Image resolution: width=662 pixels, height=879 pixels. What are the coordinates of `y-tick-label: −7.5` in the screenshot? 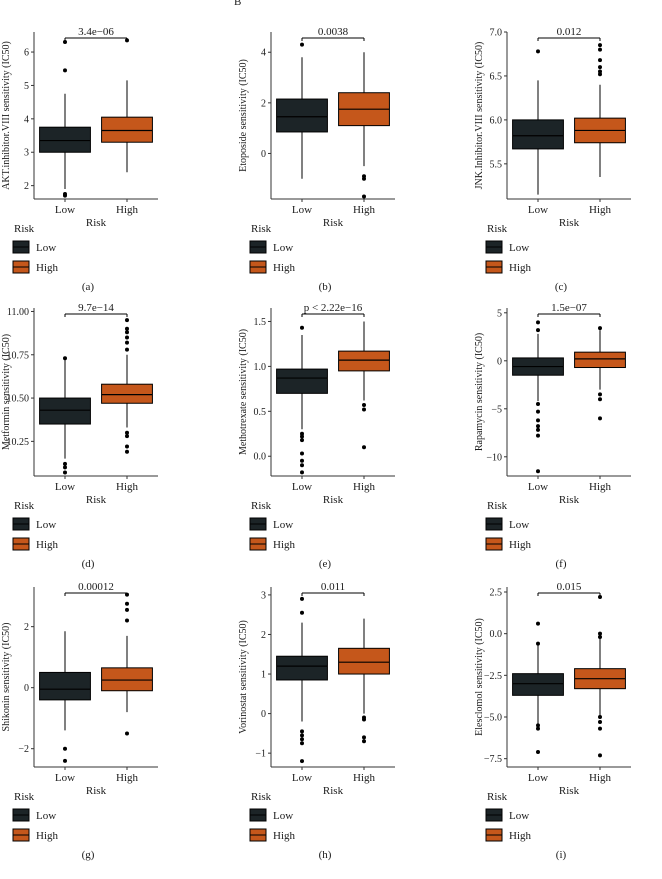 It's located at (493, 759).